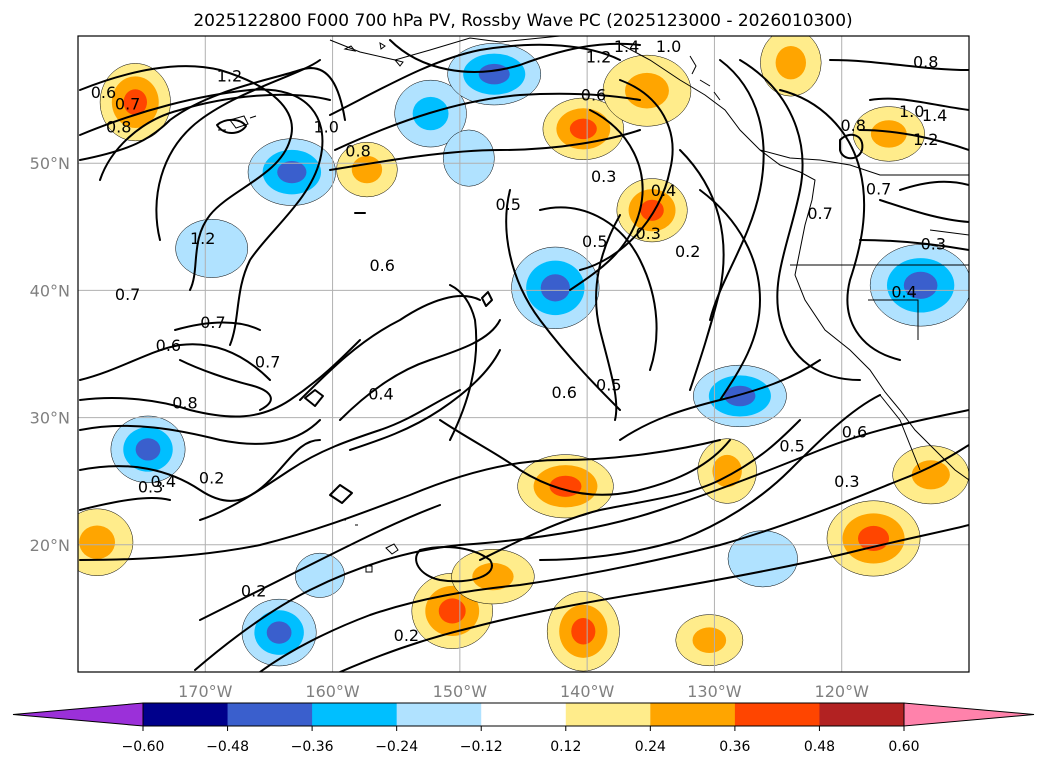 The image size is (1047, 765). I want to click on y-tick-label: 50°N, so click(50, 163).